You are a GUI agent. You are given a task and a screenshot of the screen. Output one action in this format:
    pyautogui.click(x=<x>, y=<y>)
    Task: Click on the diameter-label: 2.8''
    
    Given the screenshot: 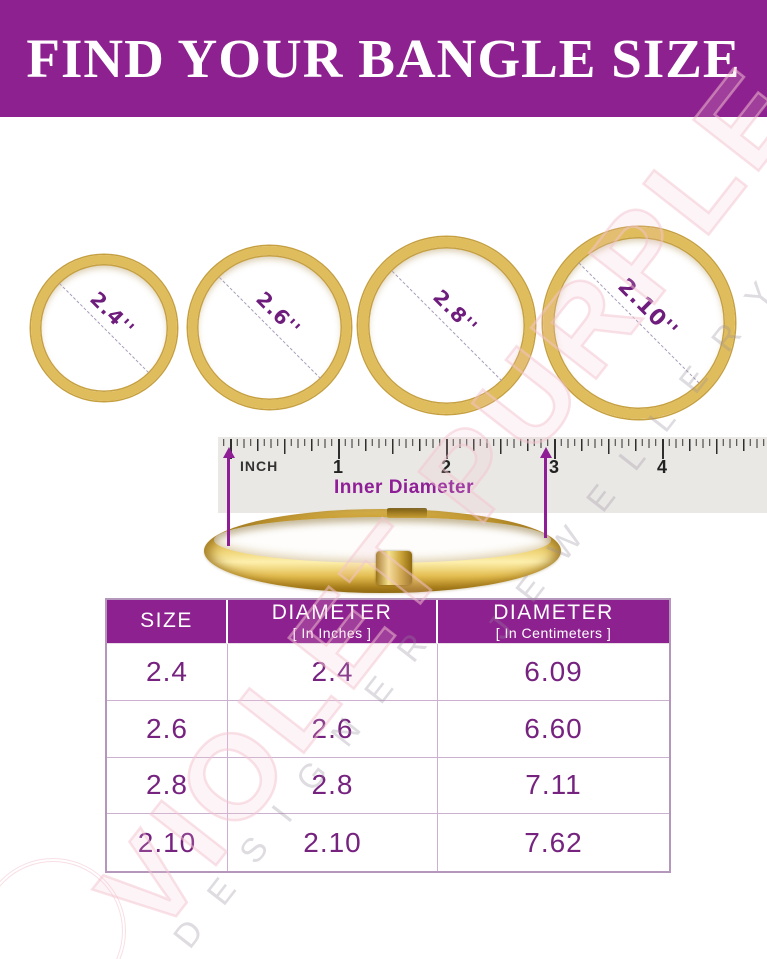 What is the action you would take?
    pyautogui.click(x=455, y=311)
    